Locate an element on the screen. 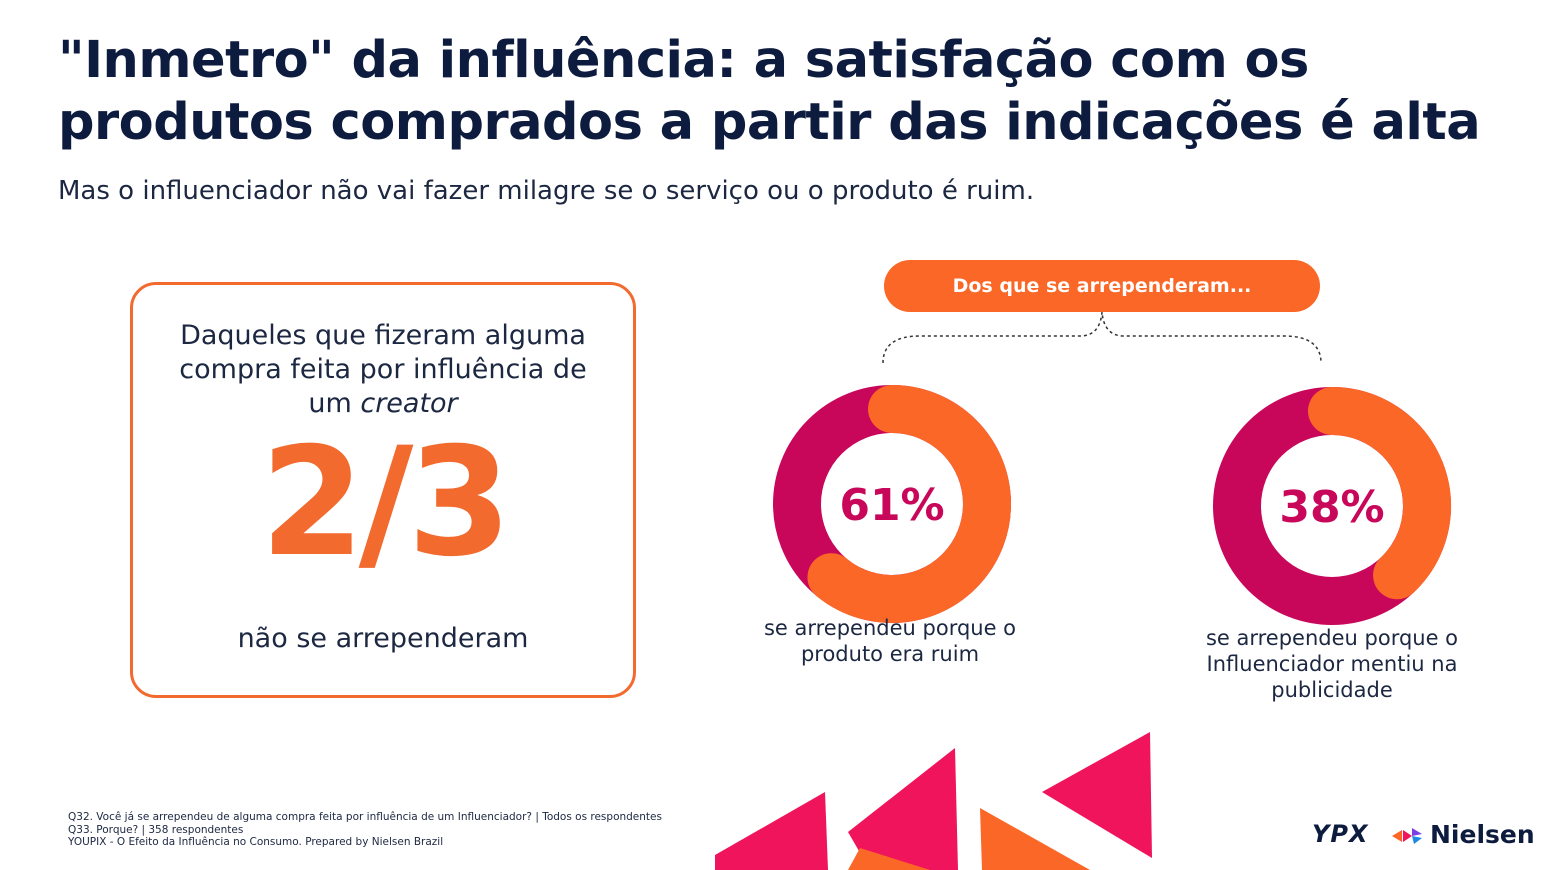 This screenshot has height=870, width=1562. donut-label-line: Influenciador mentiu na is located at coordinates (1332, 664).